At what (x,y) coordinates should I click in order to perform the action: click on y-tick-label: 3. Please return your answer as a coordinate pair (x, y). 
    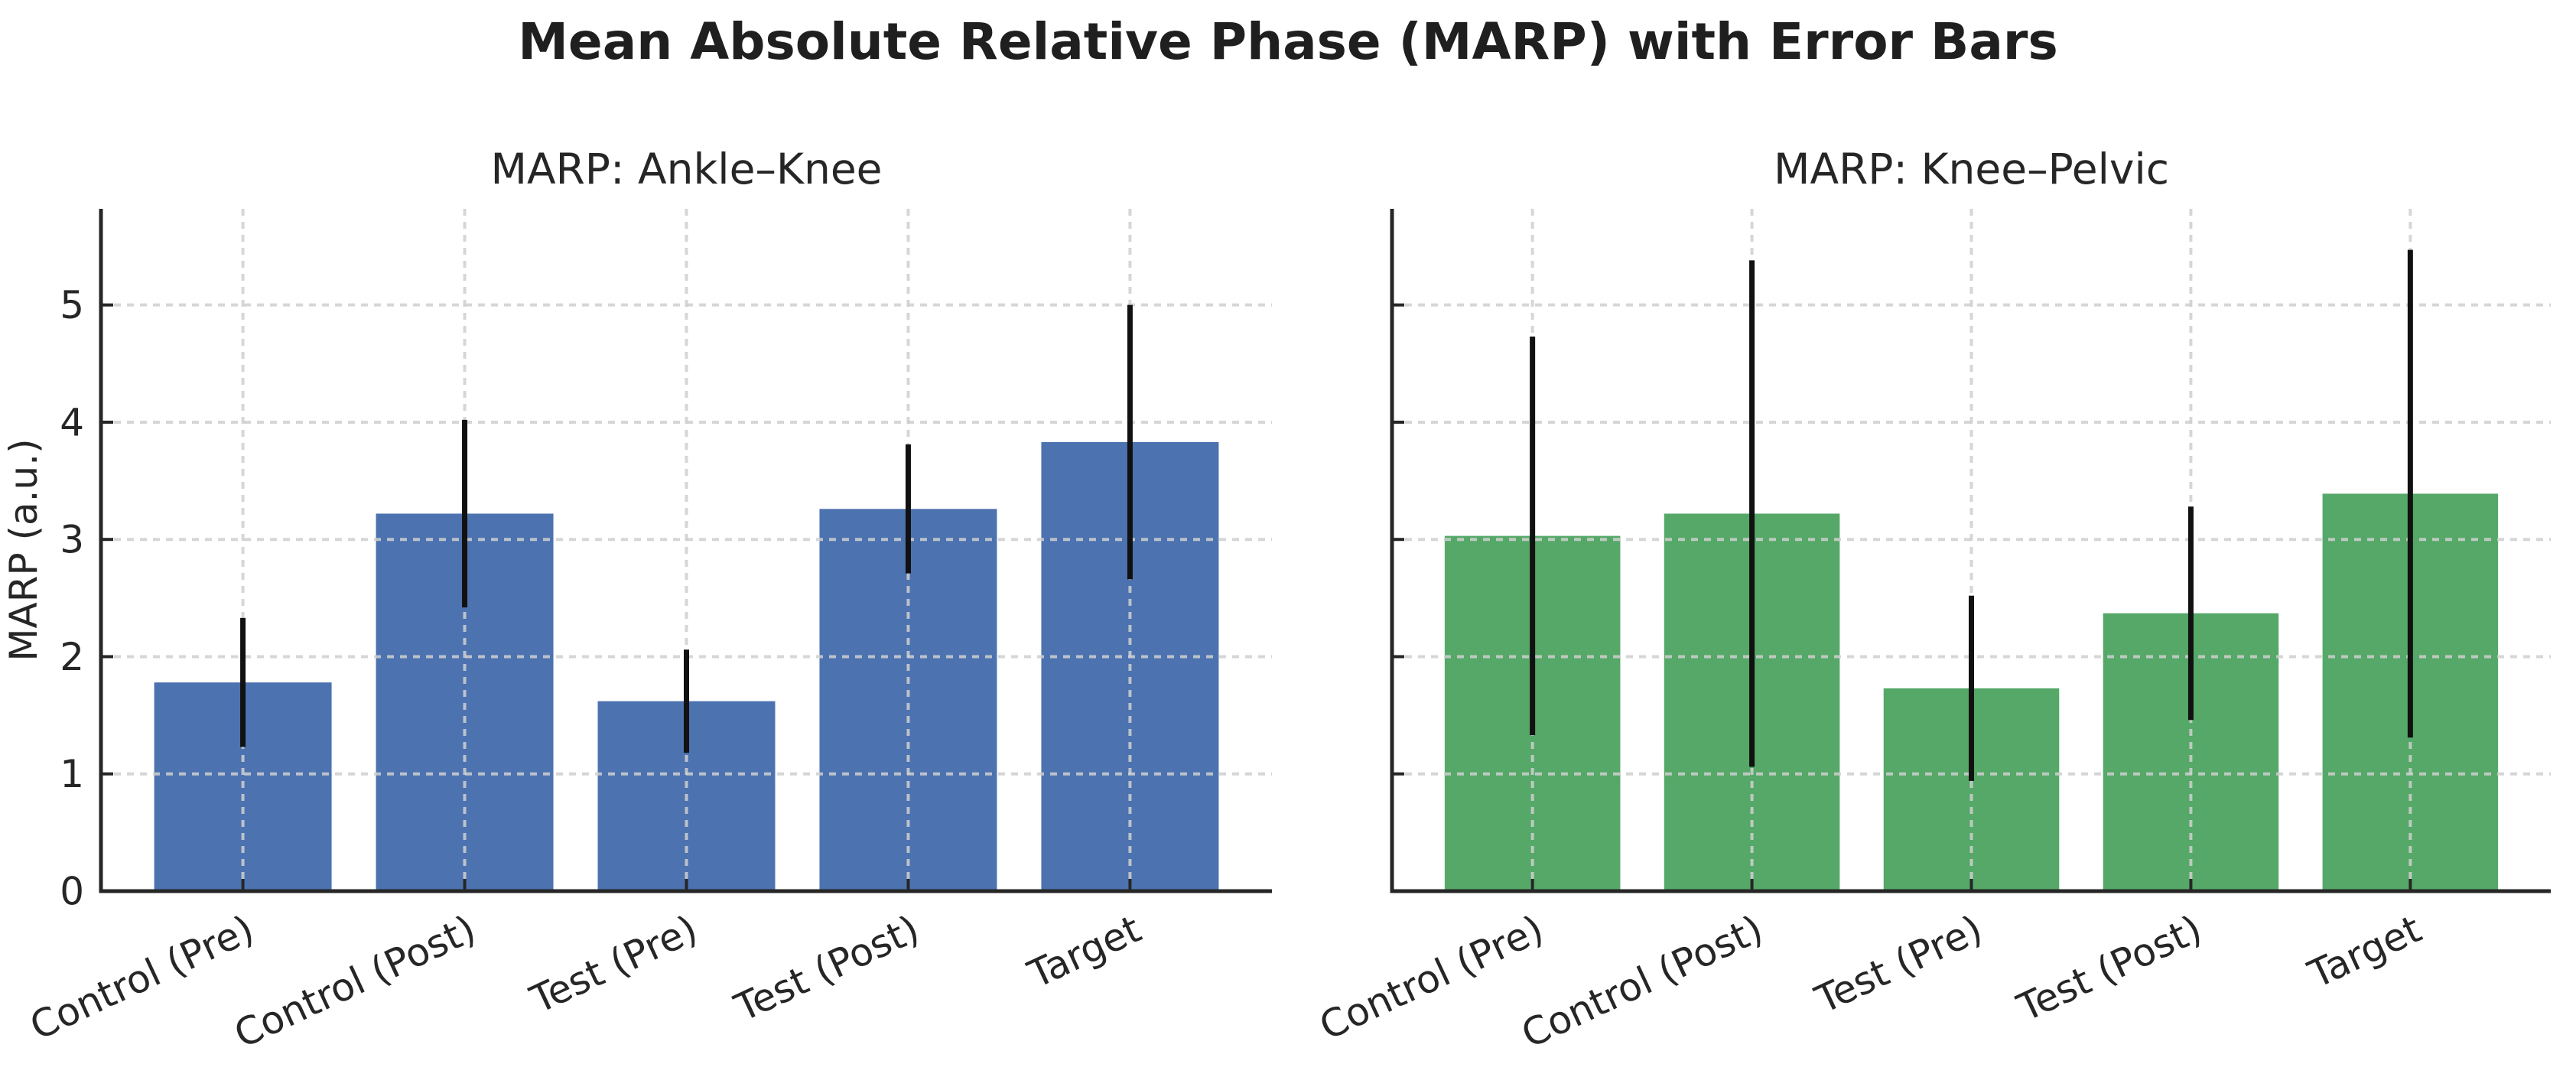
    Looking at the image, I should click on (72, 540).